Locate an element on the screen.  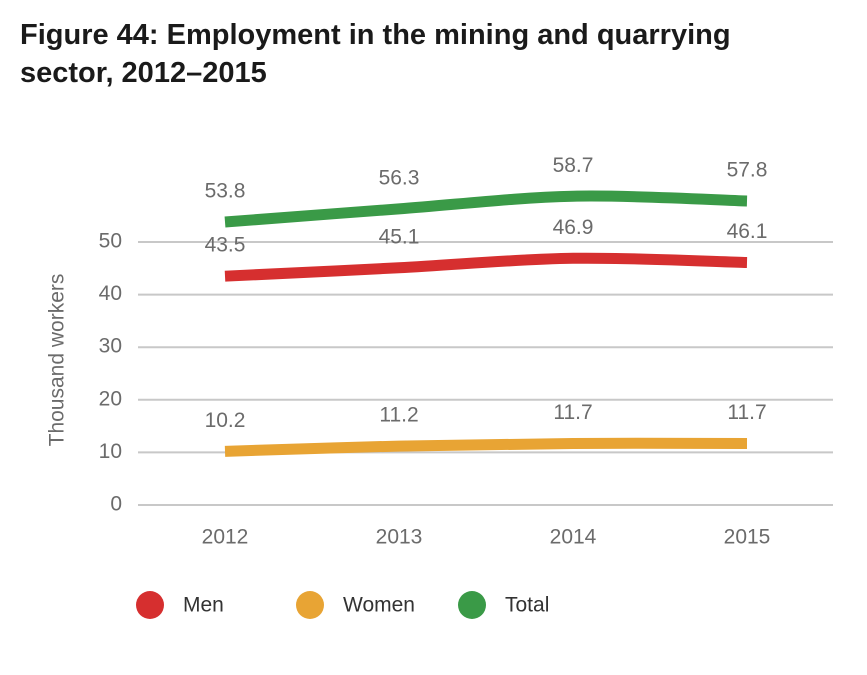
data-label: 46.1 is located at coordinates (747, 231).